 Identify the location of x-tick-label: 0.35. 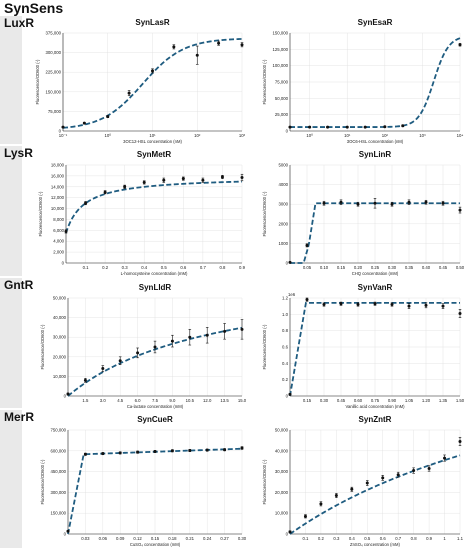
(409, 267).